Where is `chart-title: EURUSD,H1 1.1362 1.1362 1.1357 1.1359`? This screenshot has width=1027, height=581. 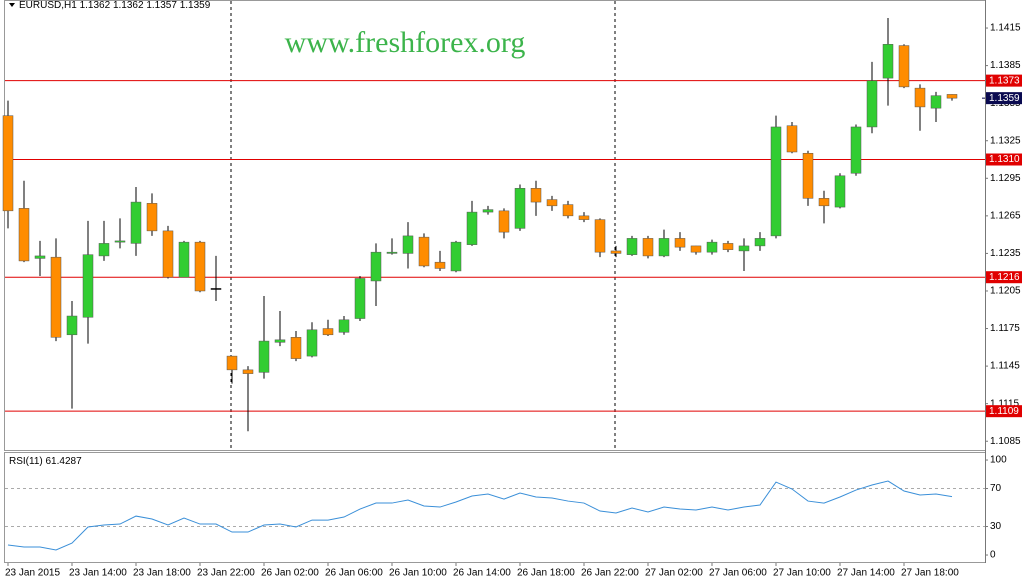
chart-title: EURUSD,H1 1.1362 1.1362 1.1357 1.1359 is located at coordinates (115, 5).